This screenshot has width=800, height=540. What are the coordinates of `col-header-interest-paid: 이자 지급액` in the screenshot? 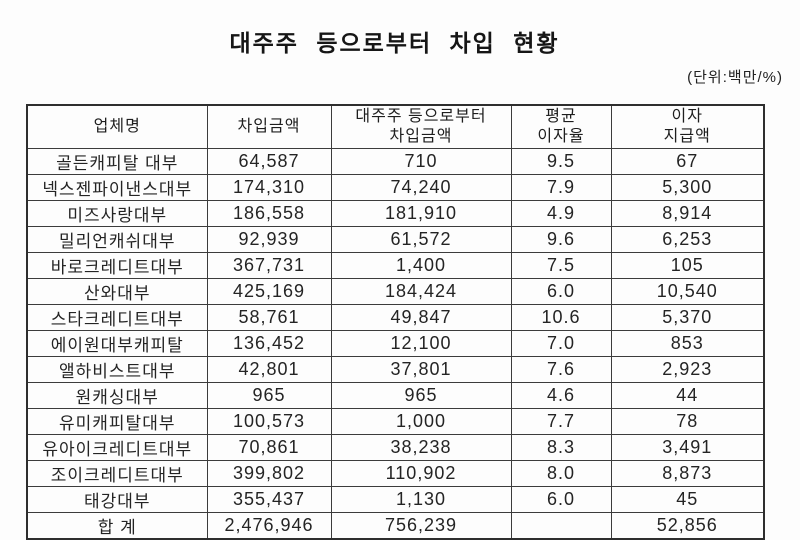 It's located at (687, 126).